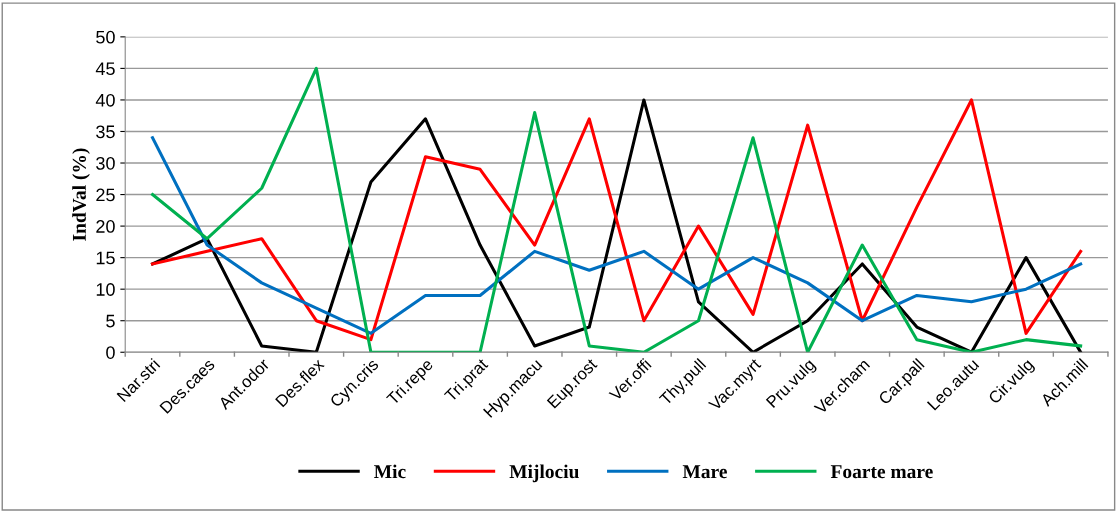 This screenshot has width=1118, height=512. I want to click on y-tick-label: 15, so click(105, 258).